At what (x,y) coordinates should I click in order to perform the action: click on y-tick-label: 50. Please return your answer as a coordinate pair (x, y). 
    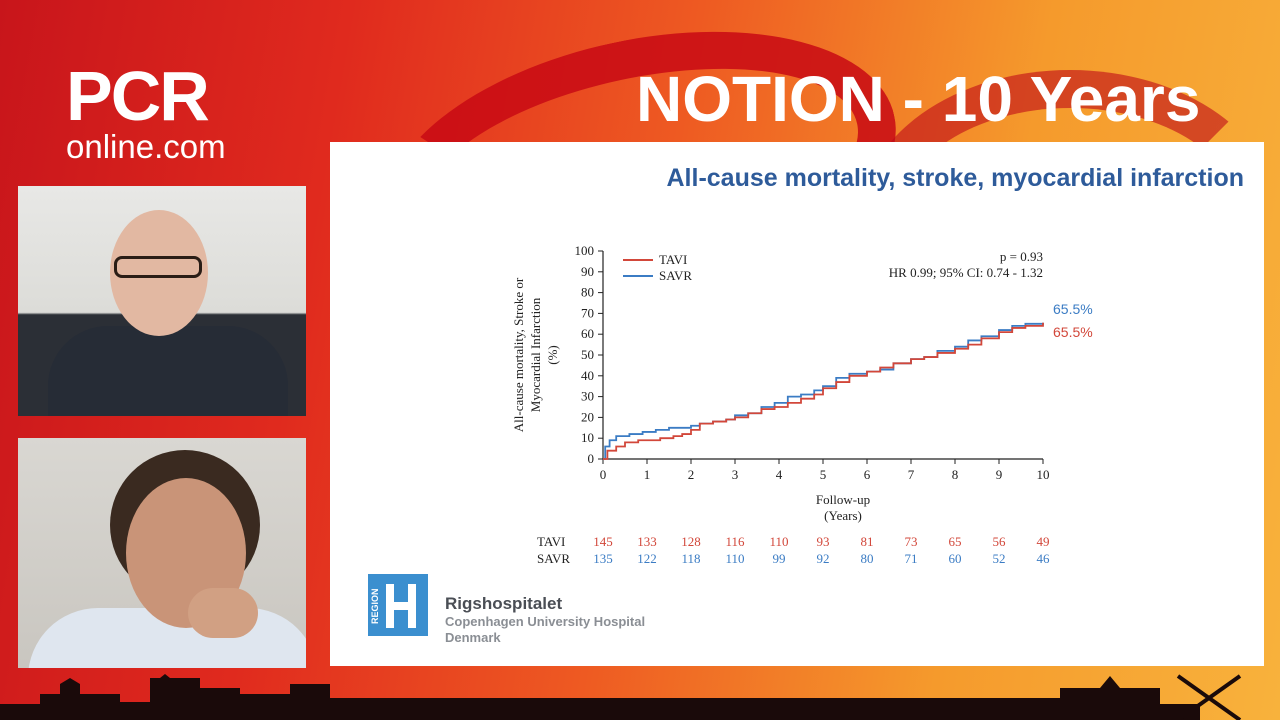
    Looking at the image, I should click on (587, 354).